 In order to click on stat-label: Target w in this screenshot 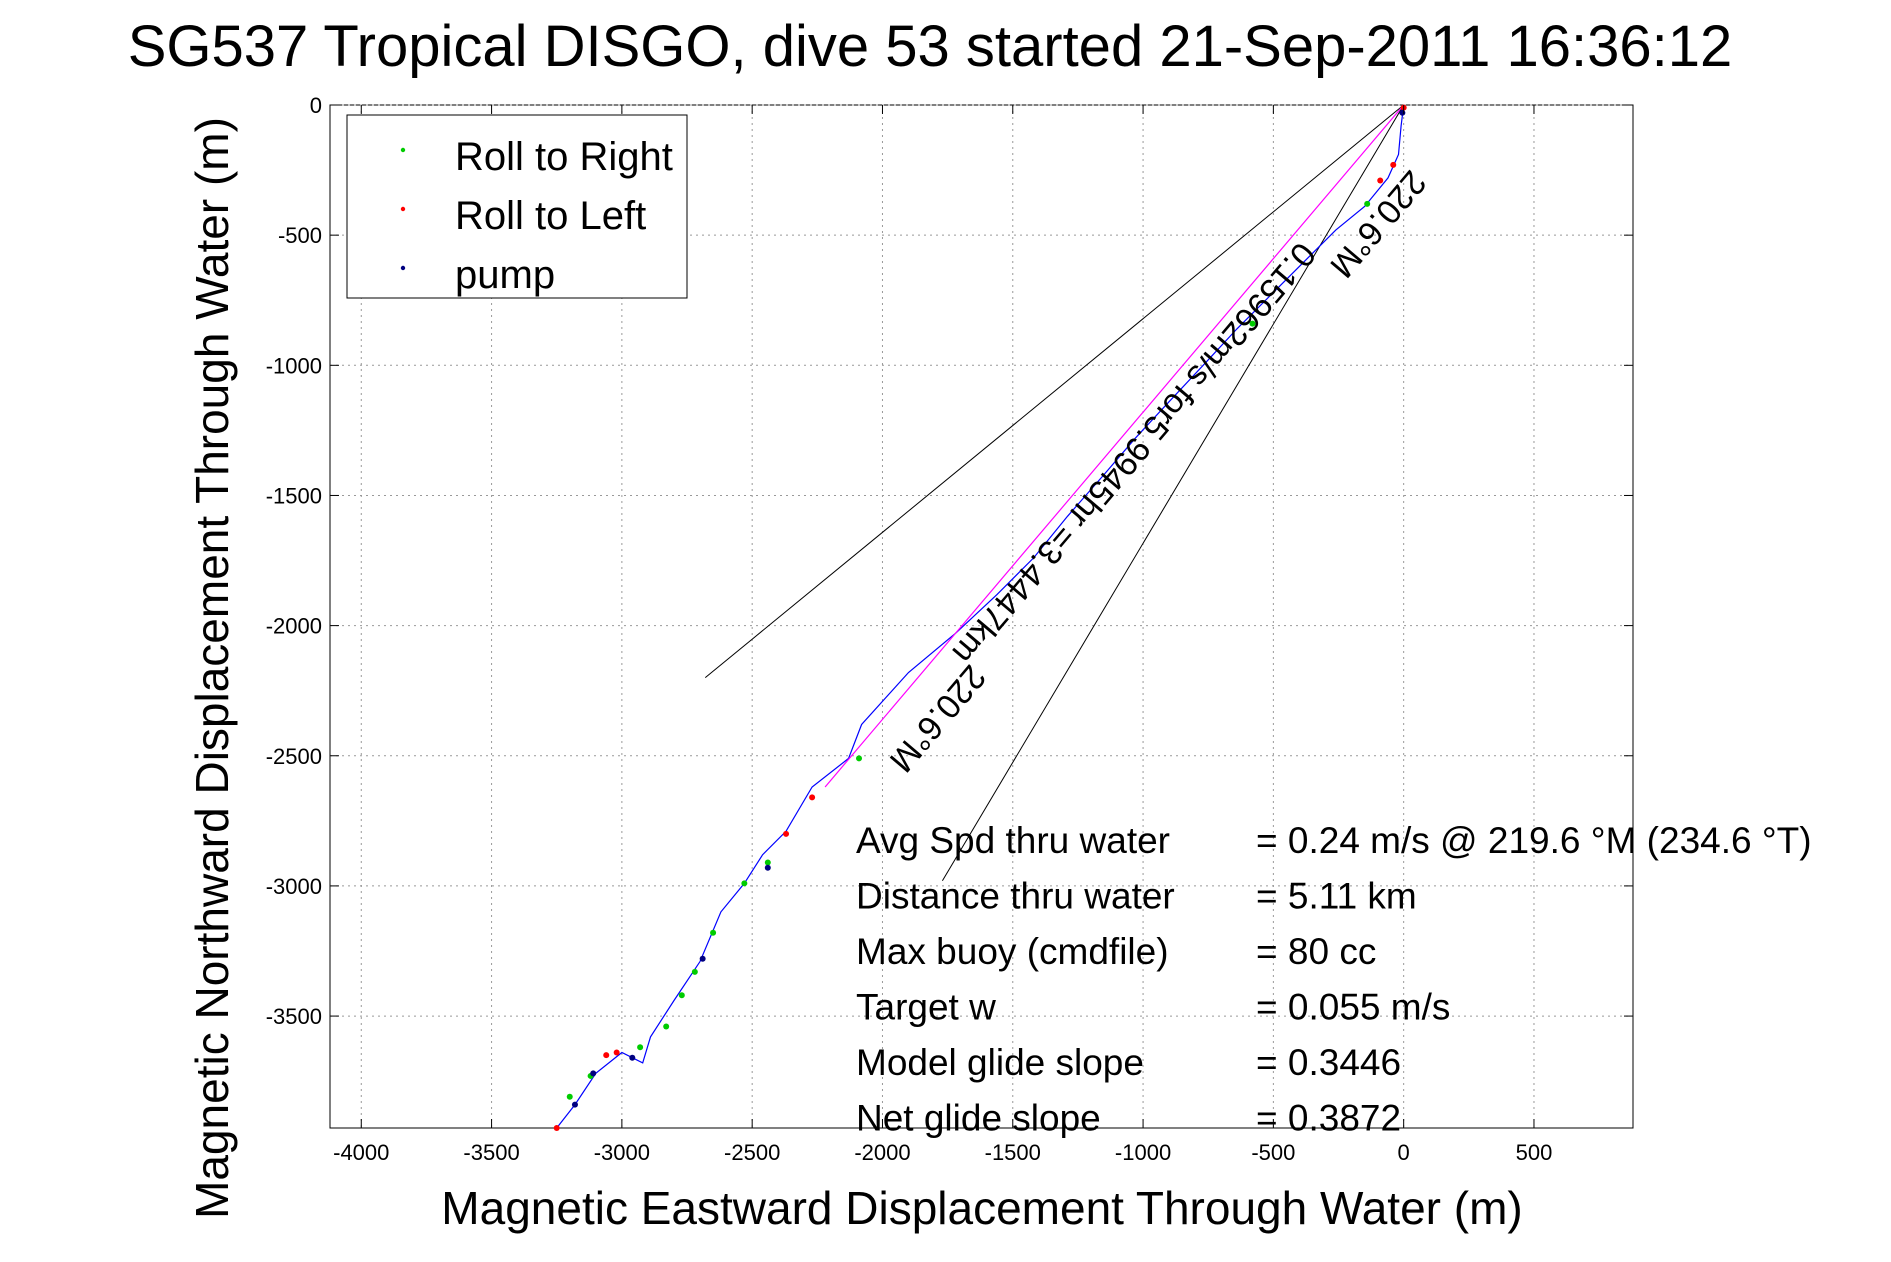, I will do `click(926, 1007)`.